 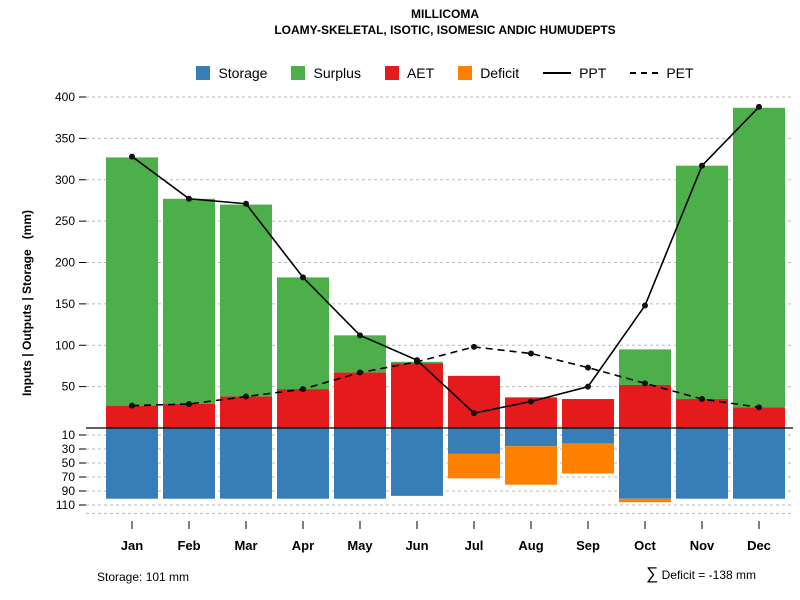 What do you see at coordinates (65, 180) in the screenshot?
I see `ytick-upper-300-label: 300` at bounding box center [65, 180].